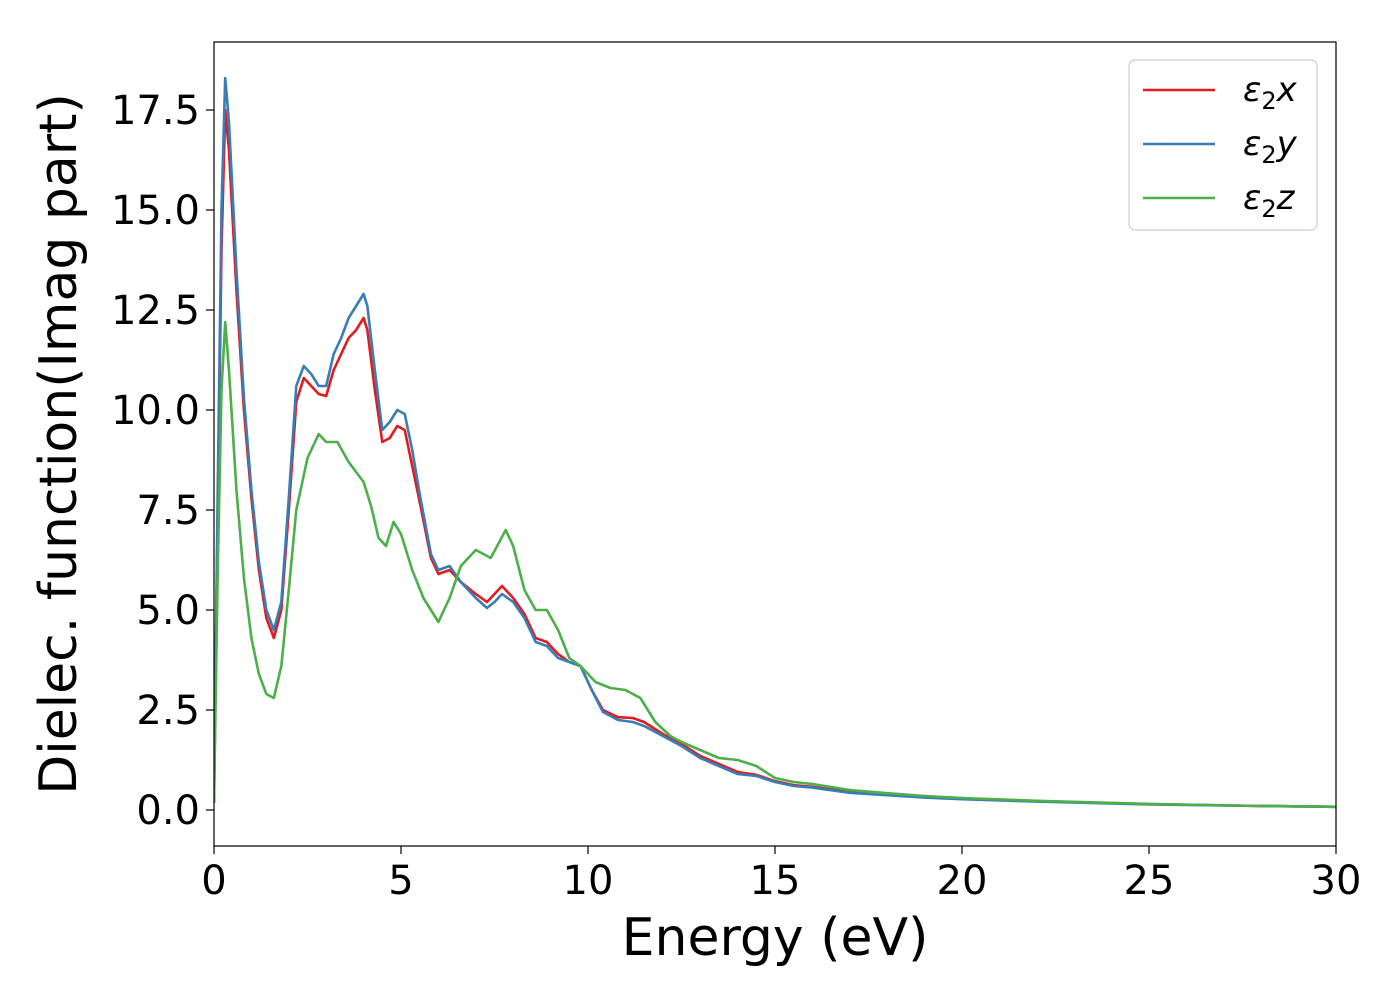 The height and width of the screenshot is (1000, 1400). What do you see at coordinates (1270, 92) in the screenshot?
I see `legend-label: ε2x` at bounding box center [1270, 92].